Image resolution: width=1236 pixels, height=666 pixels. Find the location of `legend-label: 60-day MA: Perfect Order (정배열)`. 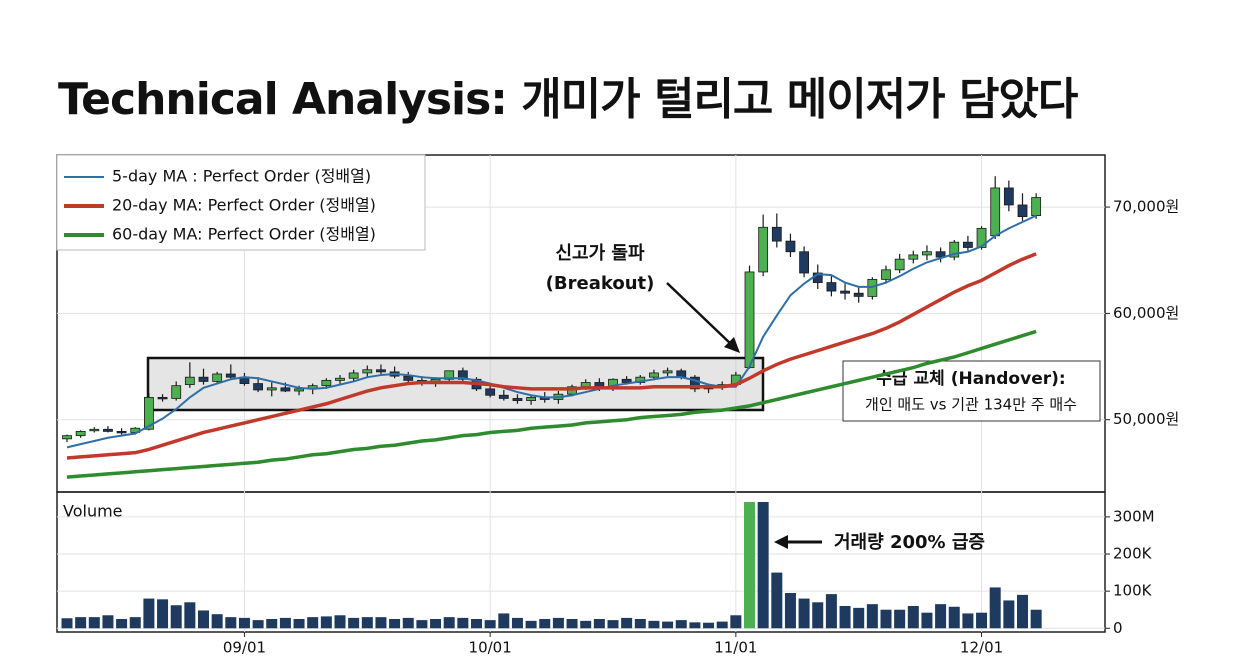

legend-label: 60-day MA: Perfect Order (정배열) is located at coordinates (244, 234).